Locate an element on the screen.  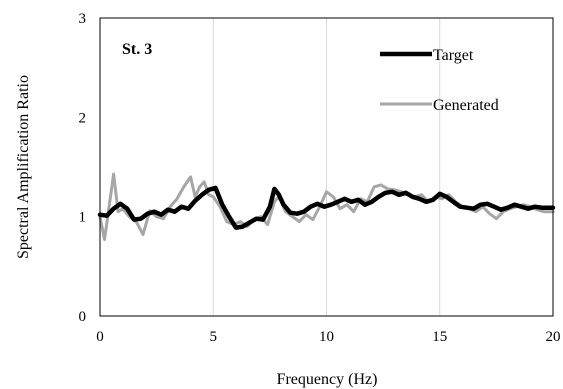
y-tick-label-0: 0 is located at coordinates (83, 317).